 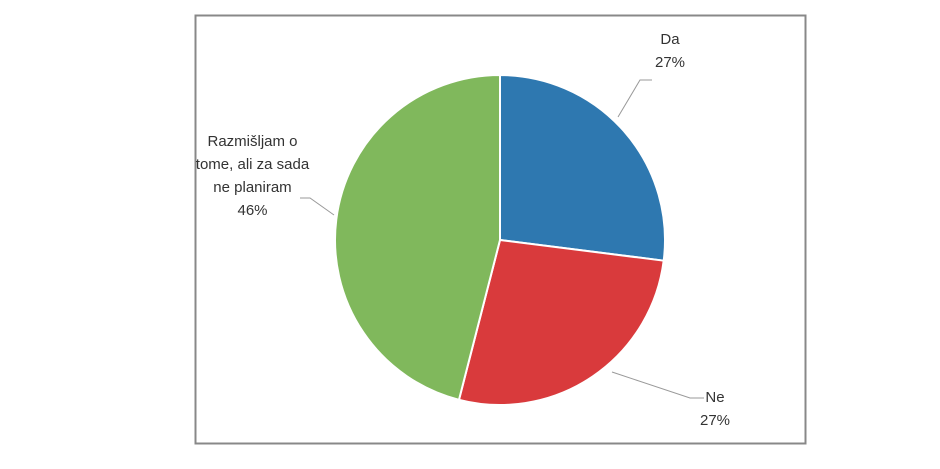 What do you see at coordinates (670, 39) in the screenshot?
I see `slice-name: Da` at bounding box center [670, 39].